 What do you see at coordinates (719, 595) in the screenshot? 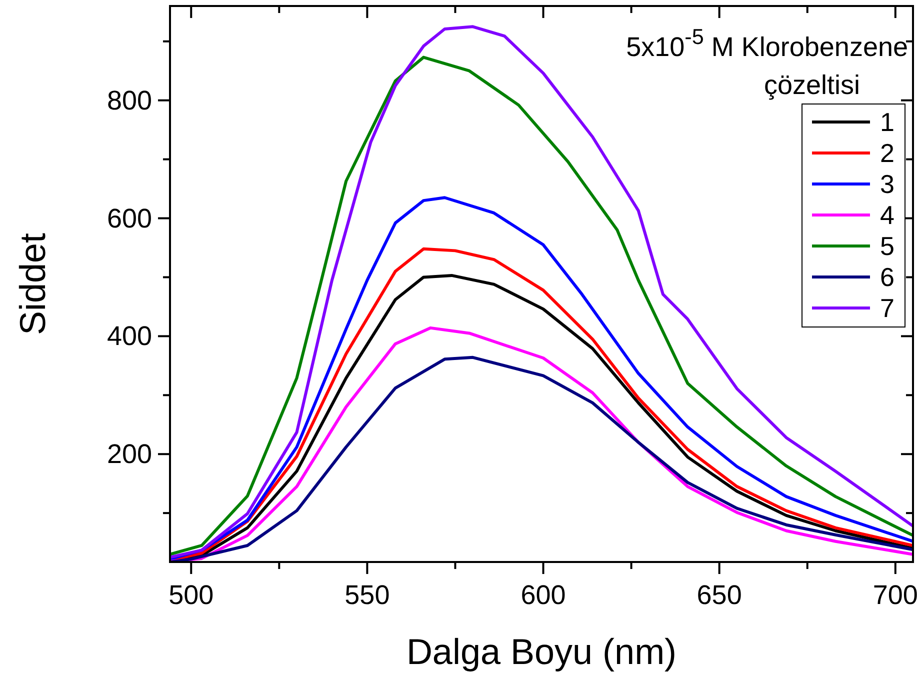
I see `x-tick-label: 650` at bounding box center [719, 595].